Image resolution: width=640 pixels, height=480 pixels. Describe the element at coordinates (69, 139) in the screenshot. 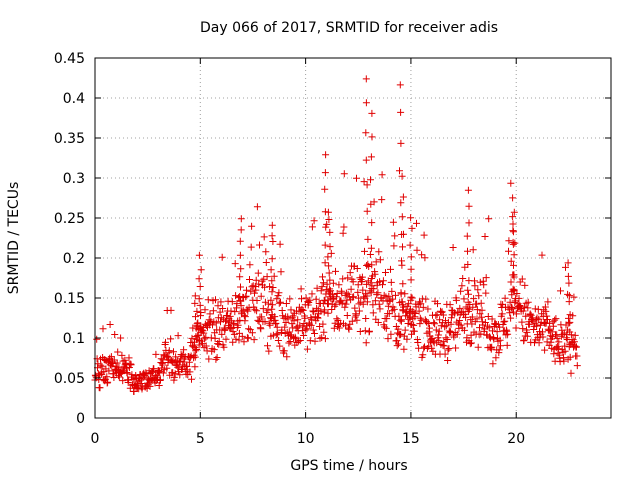

I see `y-tick-label: 0.35` at that location.